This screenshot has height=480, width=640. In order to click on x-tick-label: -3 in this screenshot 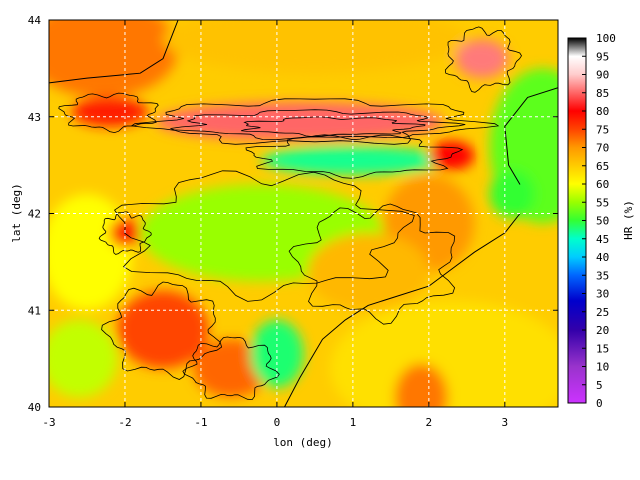, I will do `click(48, 422)`.